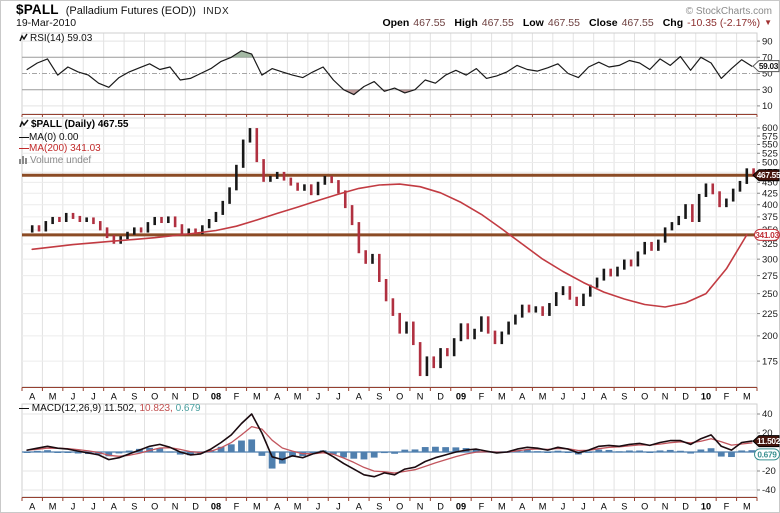  Describe the element at coordinates (769, 471) in the screenshot. I see `svg-text: -20` at that location.